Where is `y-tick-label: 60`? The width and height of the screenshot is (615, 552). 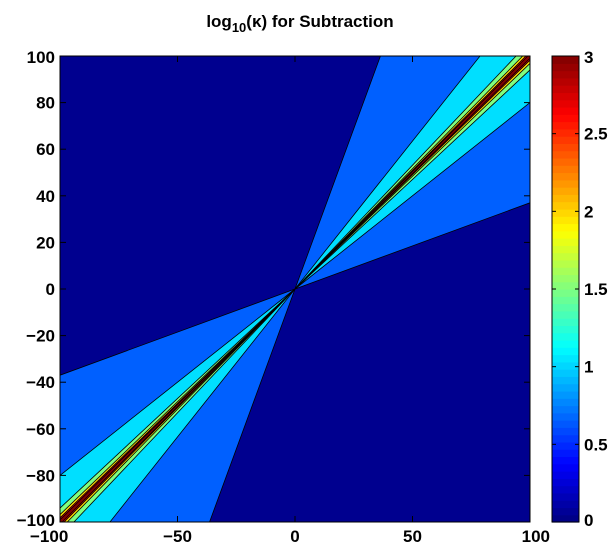 y-tick-label: 60 is located at coordinates (45, 149).